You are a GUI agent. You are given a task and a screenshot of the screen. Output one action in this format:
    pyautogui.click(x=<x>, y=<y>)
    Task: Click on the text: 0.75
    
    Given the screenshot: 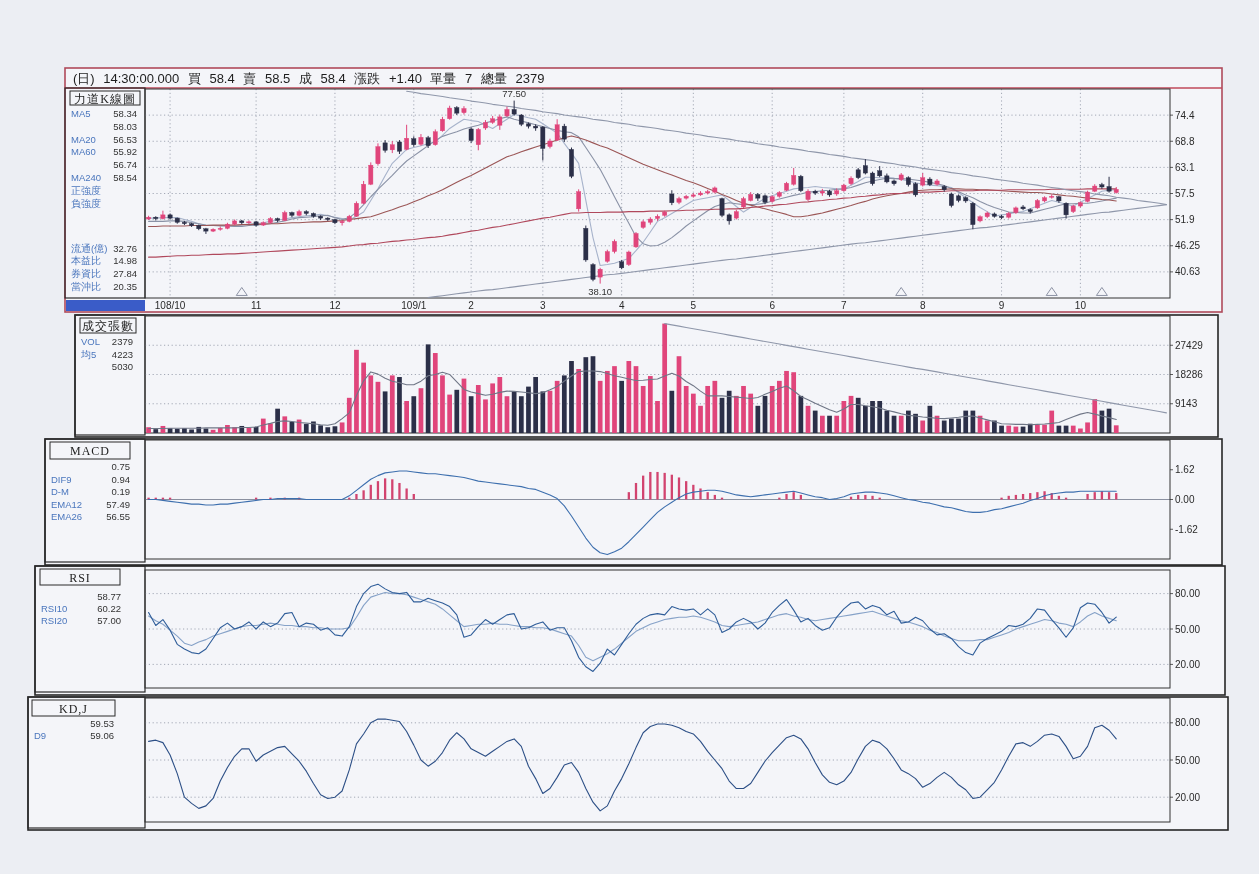 What is the action you would take?
    pyautogui.click(x=120, y=466)
    